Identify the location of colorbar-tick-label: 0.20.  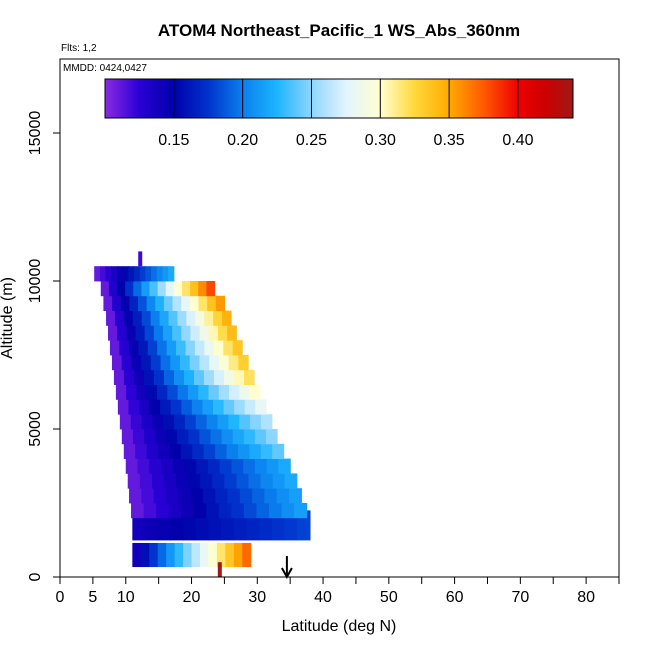
(242, 140).